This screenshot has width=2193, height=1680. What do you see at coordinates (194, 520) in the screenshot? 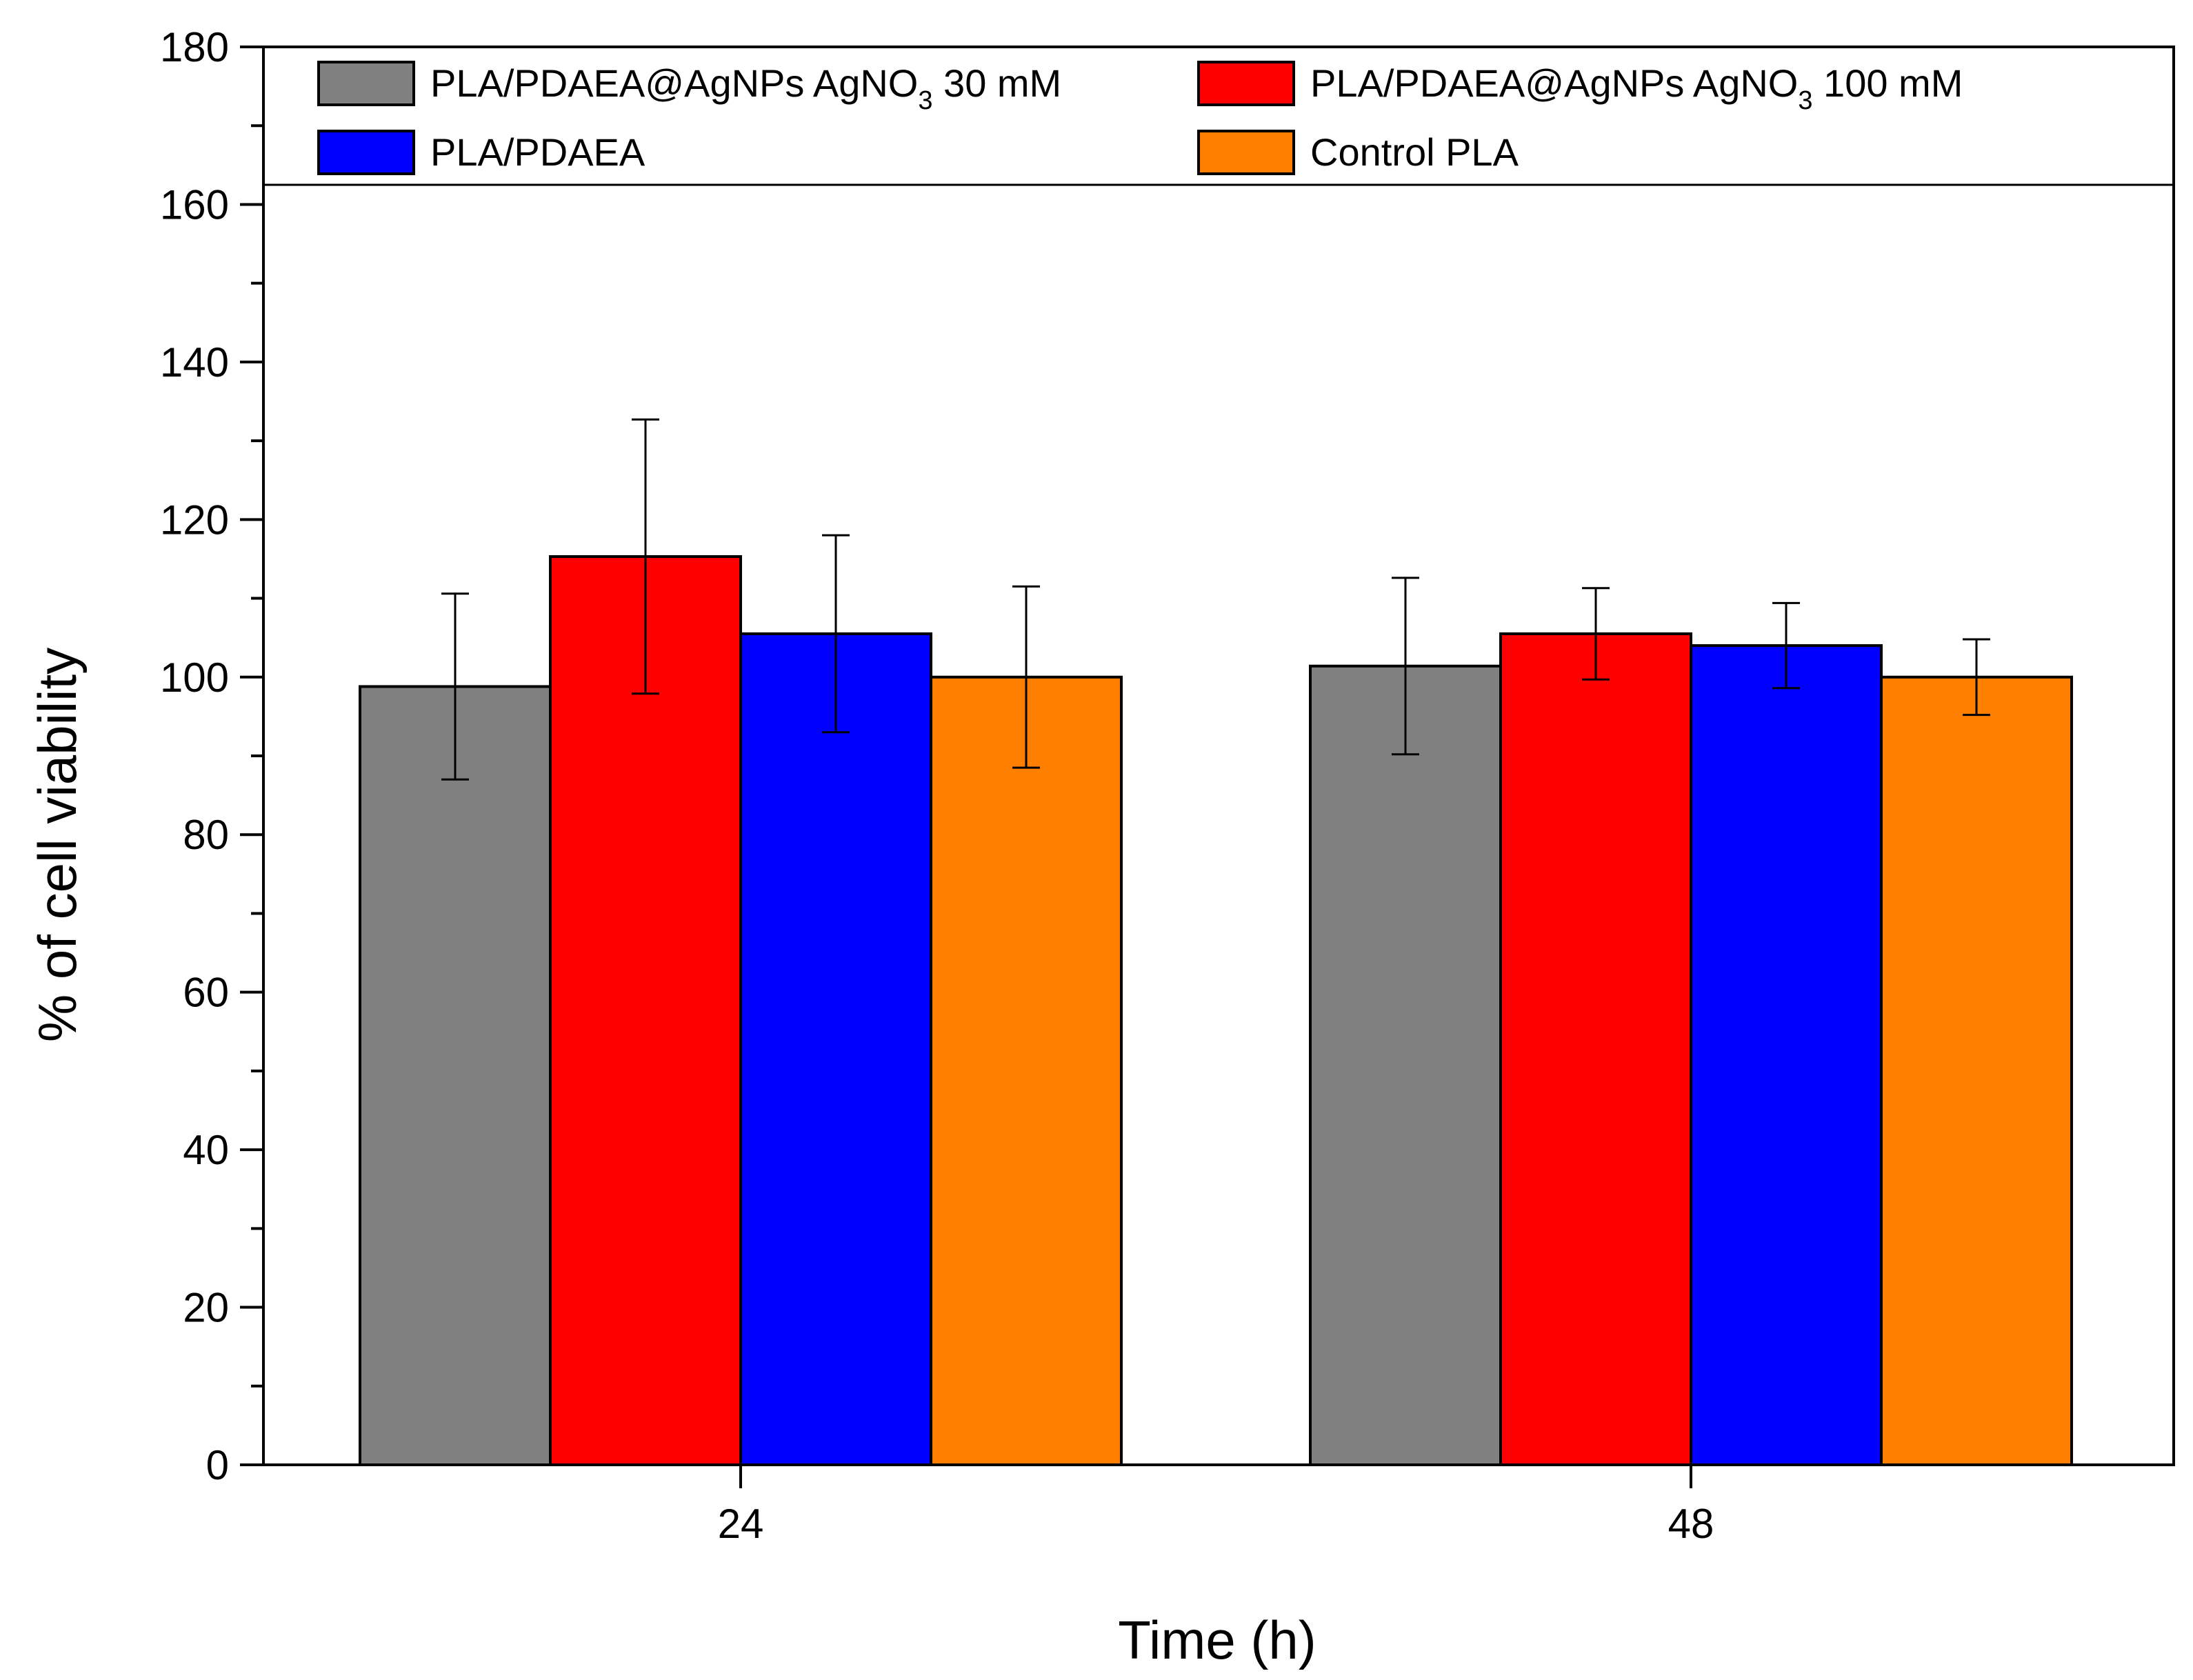
I see `y-tick-label-120: 120` at bounding box center [194, 520].